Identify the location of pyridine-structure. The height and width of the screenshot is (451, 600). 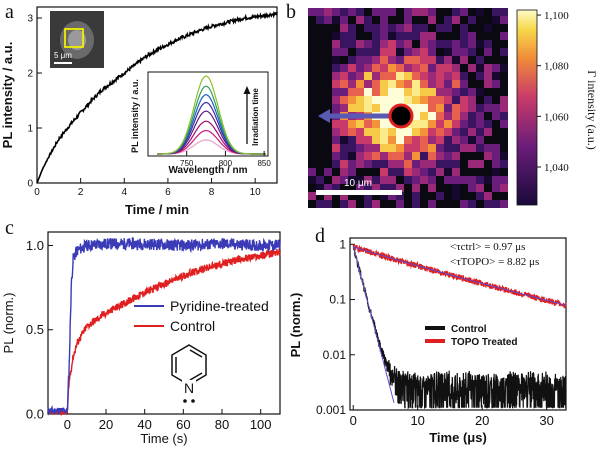
(189, 365).